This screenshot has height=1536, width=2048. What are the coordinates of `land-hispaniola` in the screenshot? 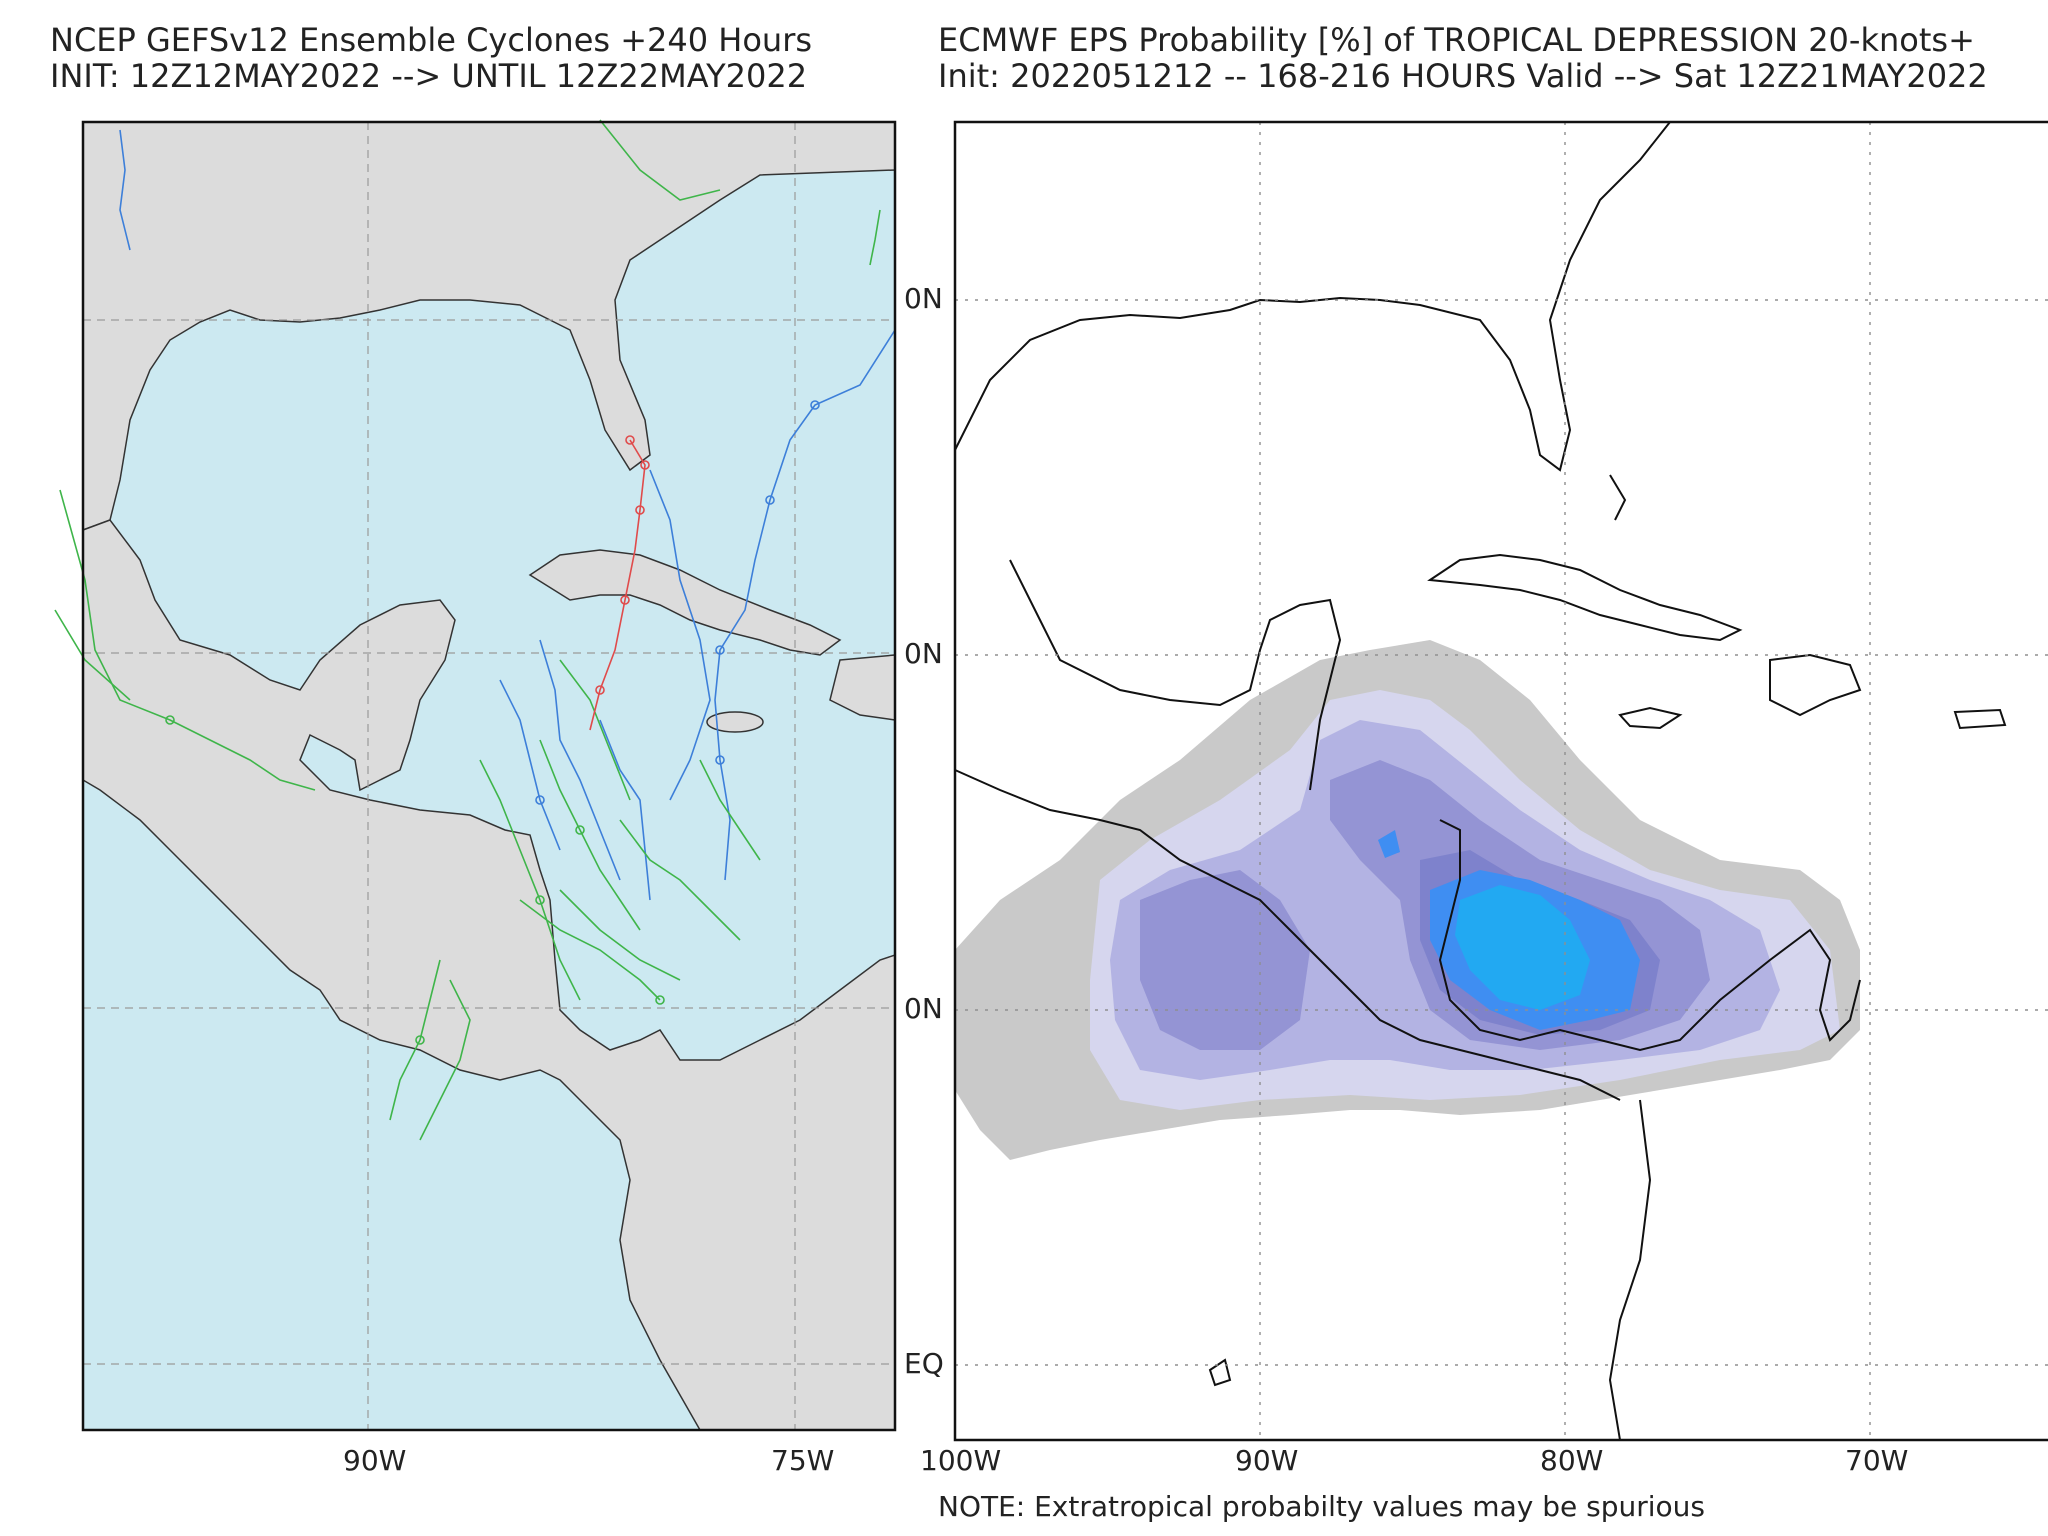 It's located at (862, 687).